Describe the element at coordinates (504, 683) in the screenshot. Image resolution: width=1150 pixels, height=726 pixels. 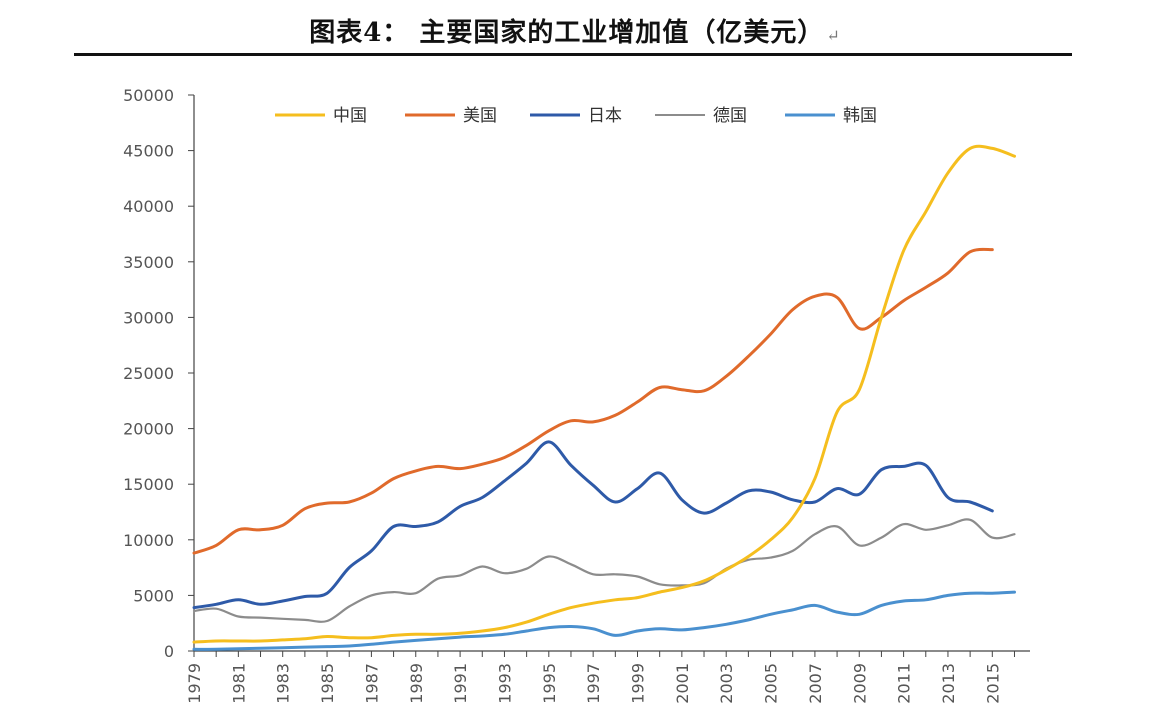
I see `x-tick-label: 1993` at that location.